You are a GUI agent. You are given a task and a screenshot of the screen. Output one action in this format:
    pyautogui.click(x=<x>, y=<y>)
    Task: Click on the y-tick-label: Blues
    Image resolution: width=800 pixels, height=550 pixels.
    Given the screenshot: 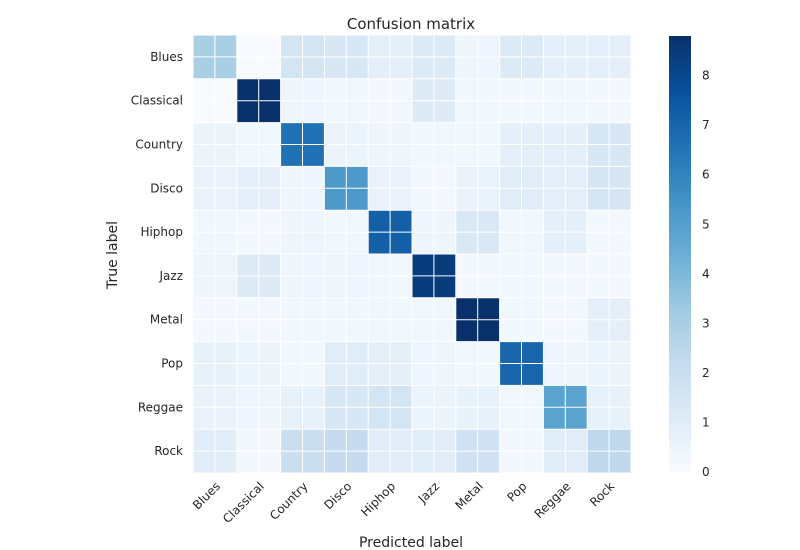 What is the action you would take?
    pyautogui.click(x=166, y=57)
    